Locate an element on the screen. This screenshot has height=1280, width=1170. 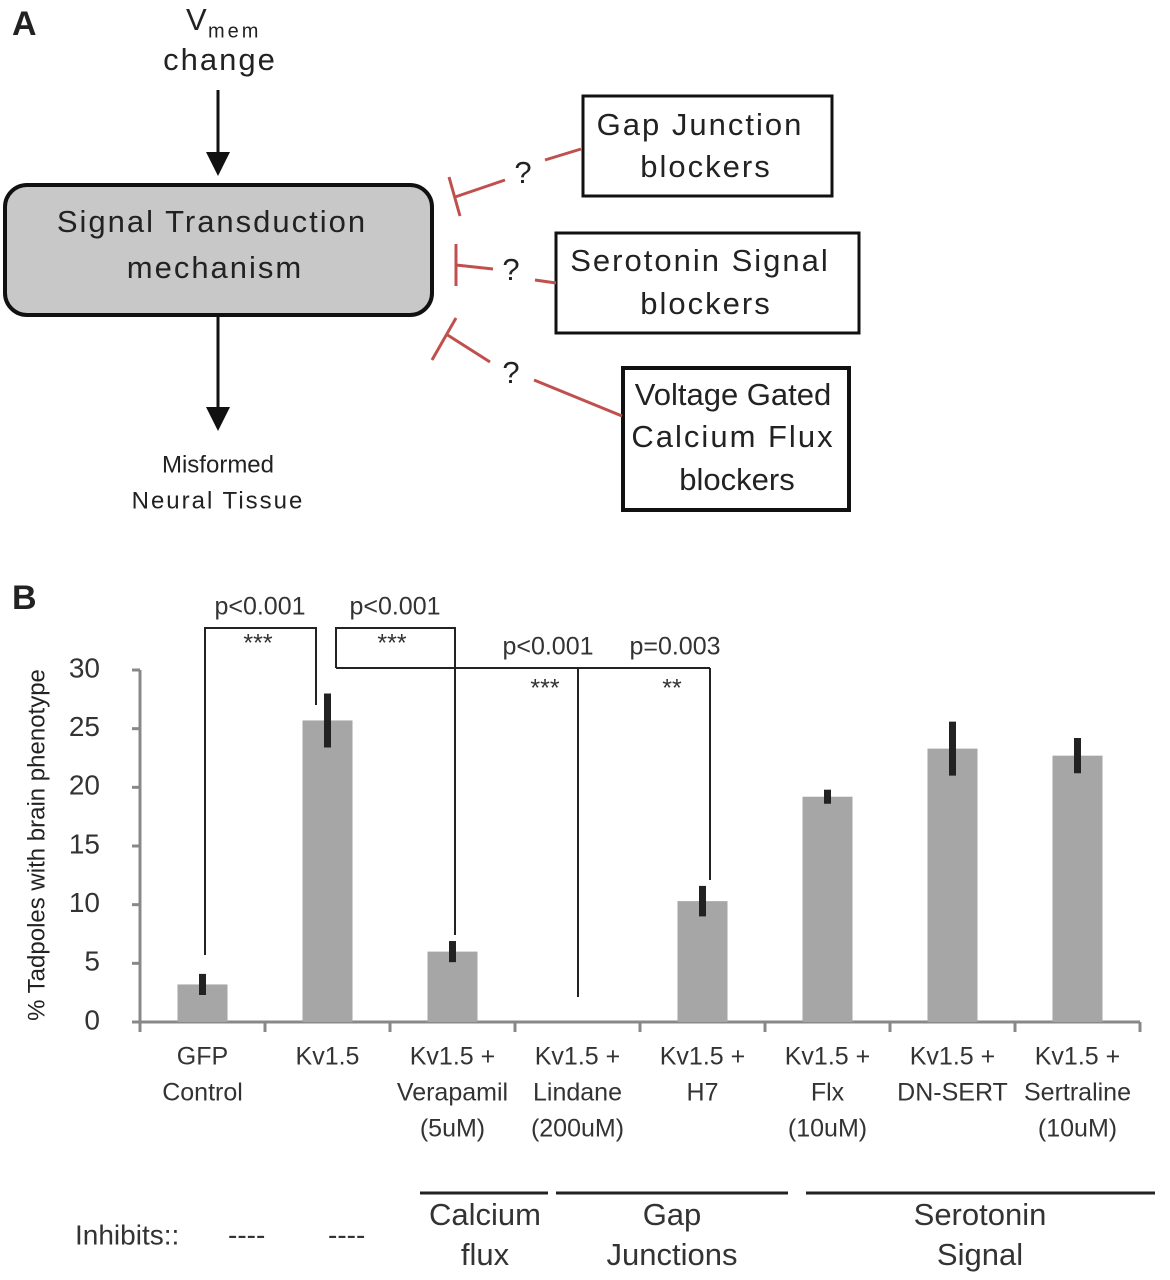
y-axis-label: % Tadpoles with brain phenotype is located at coordinates (36, 845).